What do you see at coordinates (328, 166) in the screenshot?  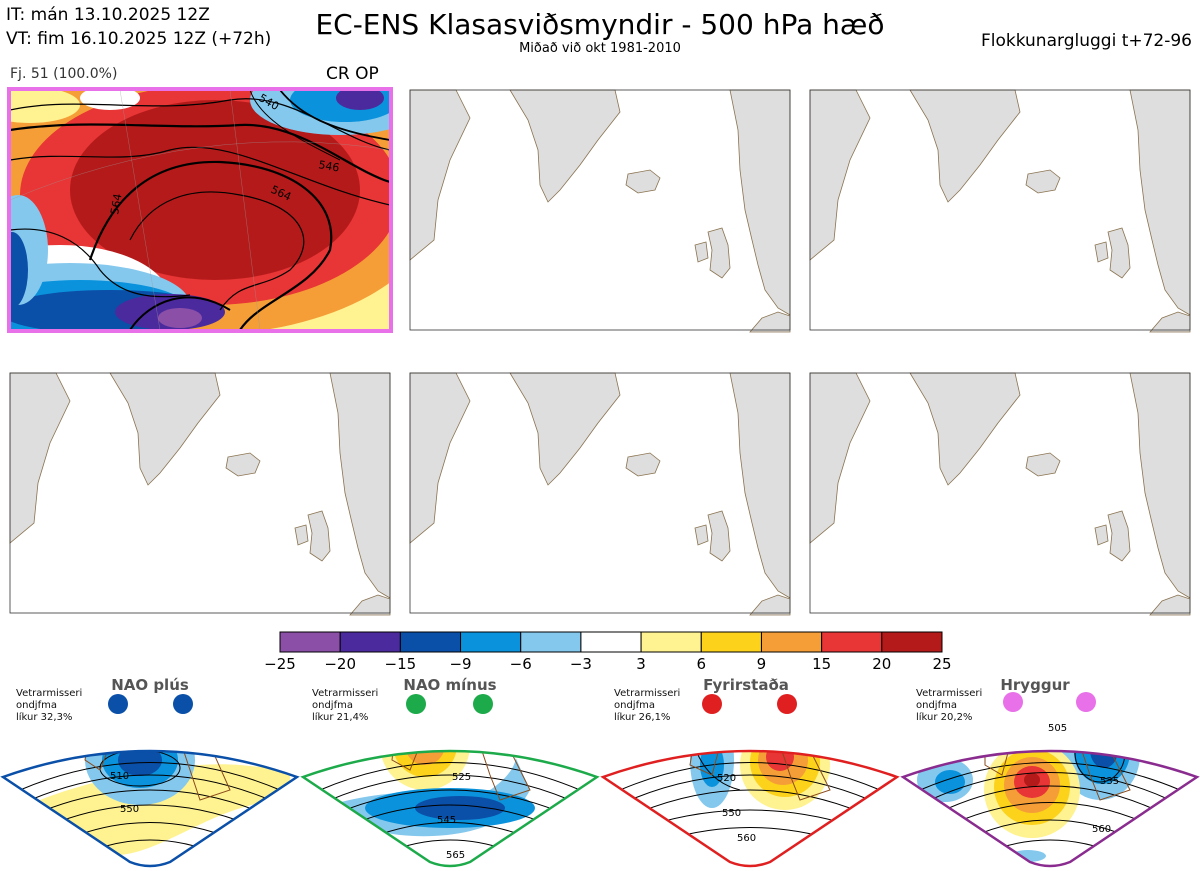 I see `contour-label: 546` at bounding box center [328, 166].